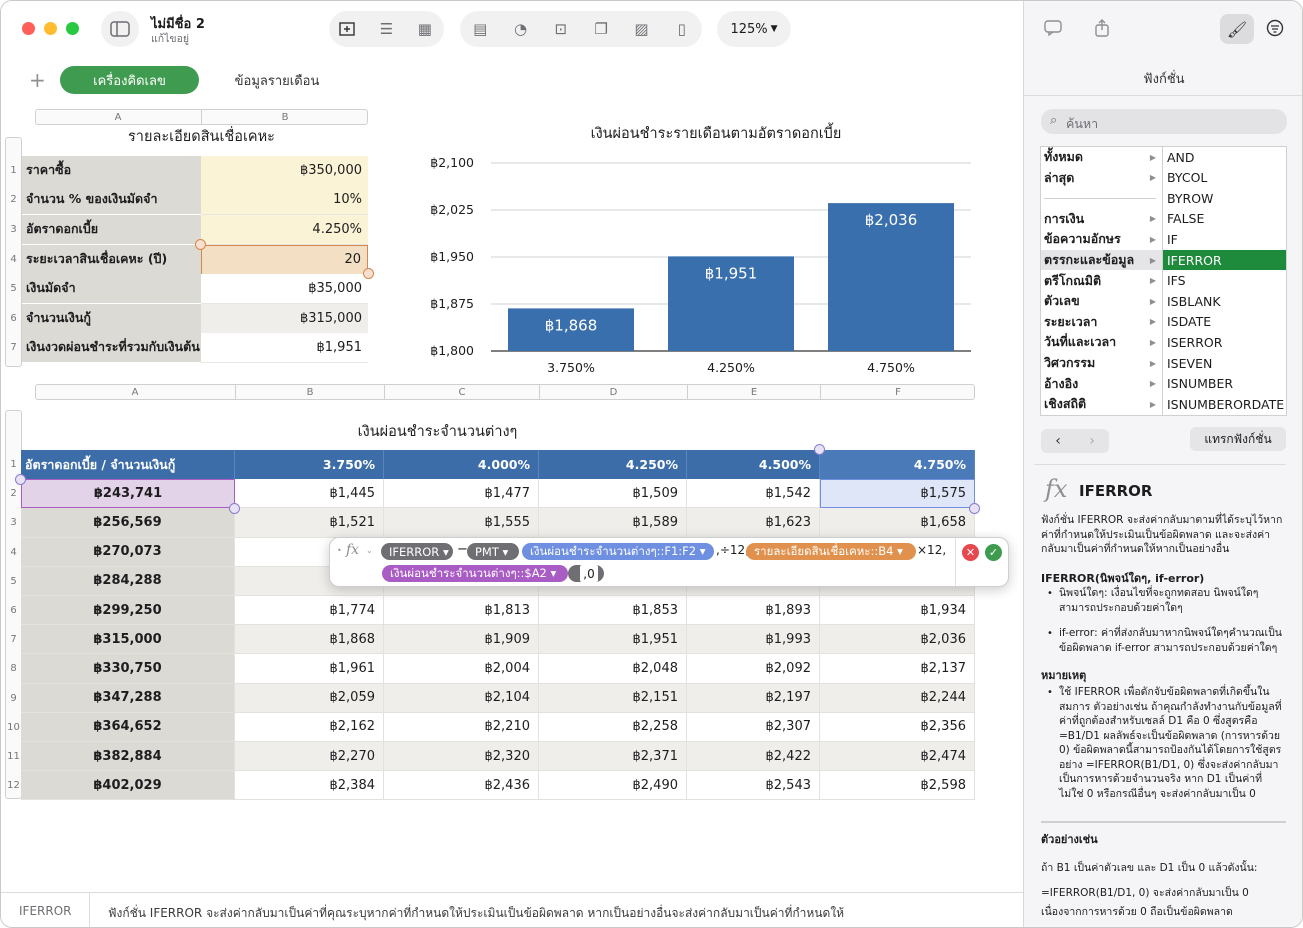 The image size is (1303, 928). Describe the element at coordinates (461, 523) in the screenshot. I see `payment-cell: ฿1,555` at that location.